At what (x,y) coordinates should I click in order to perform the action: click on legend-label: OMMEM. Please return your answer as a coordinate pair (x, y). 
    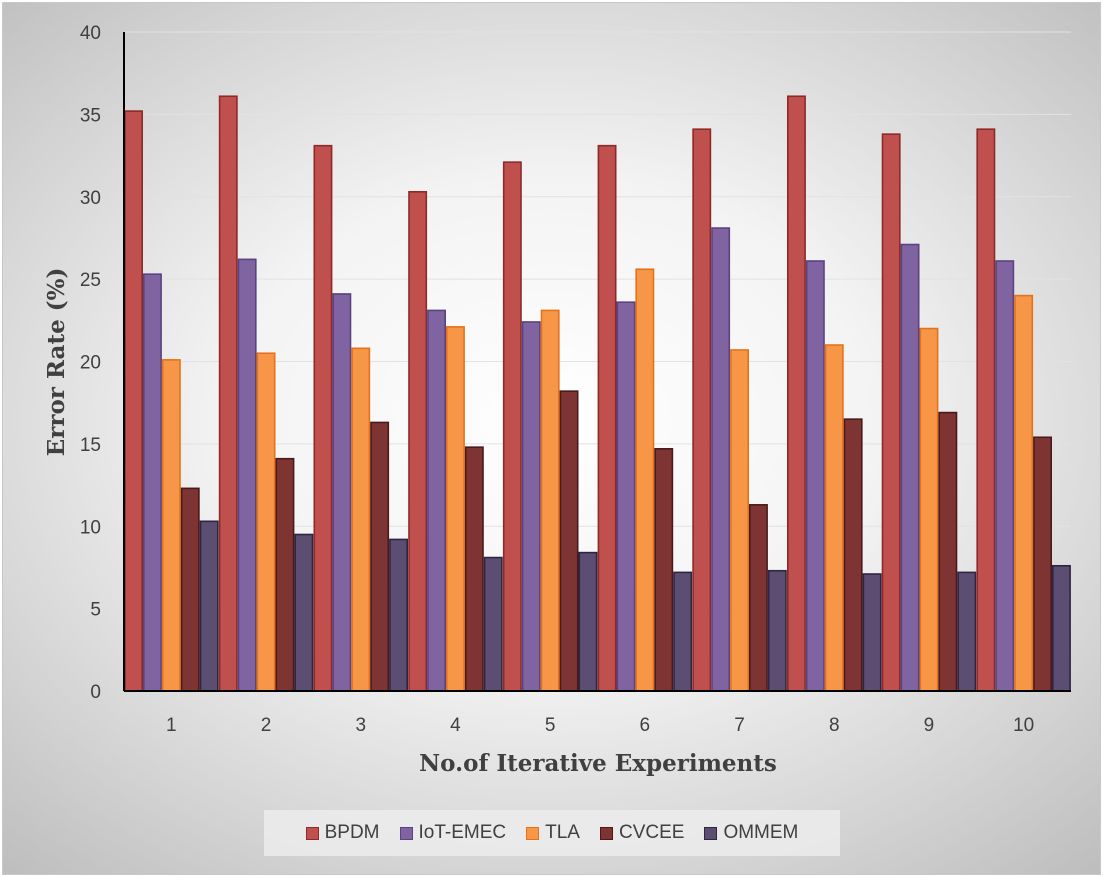
    Looking at the image, I should click on (761, 832).